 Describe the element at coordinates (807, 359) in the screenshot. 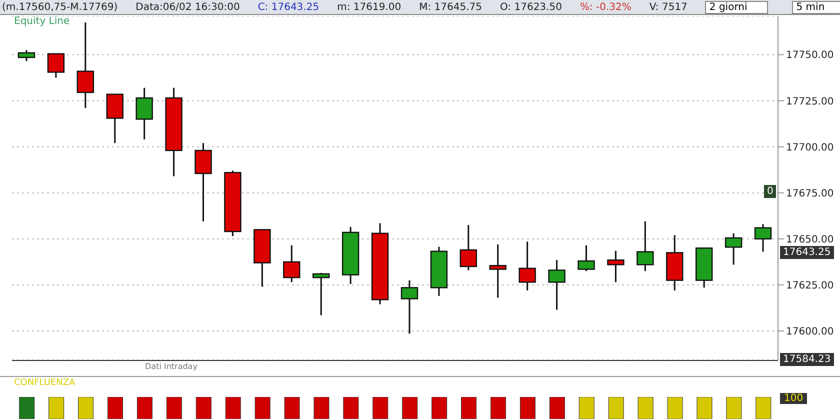

I see `text: 17584.23` at that location.